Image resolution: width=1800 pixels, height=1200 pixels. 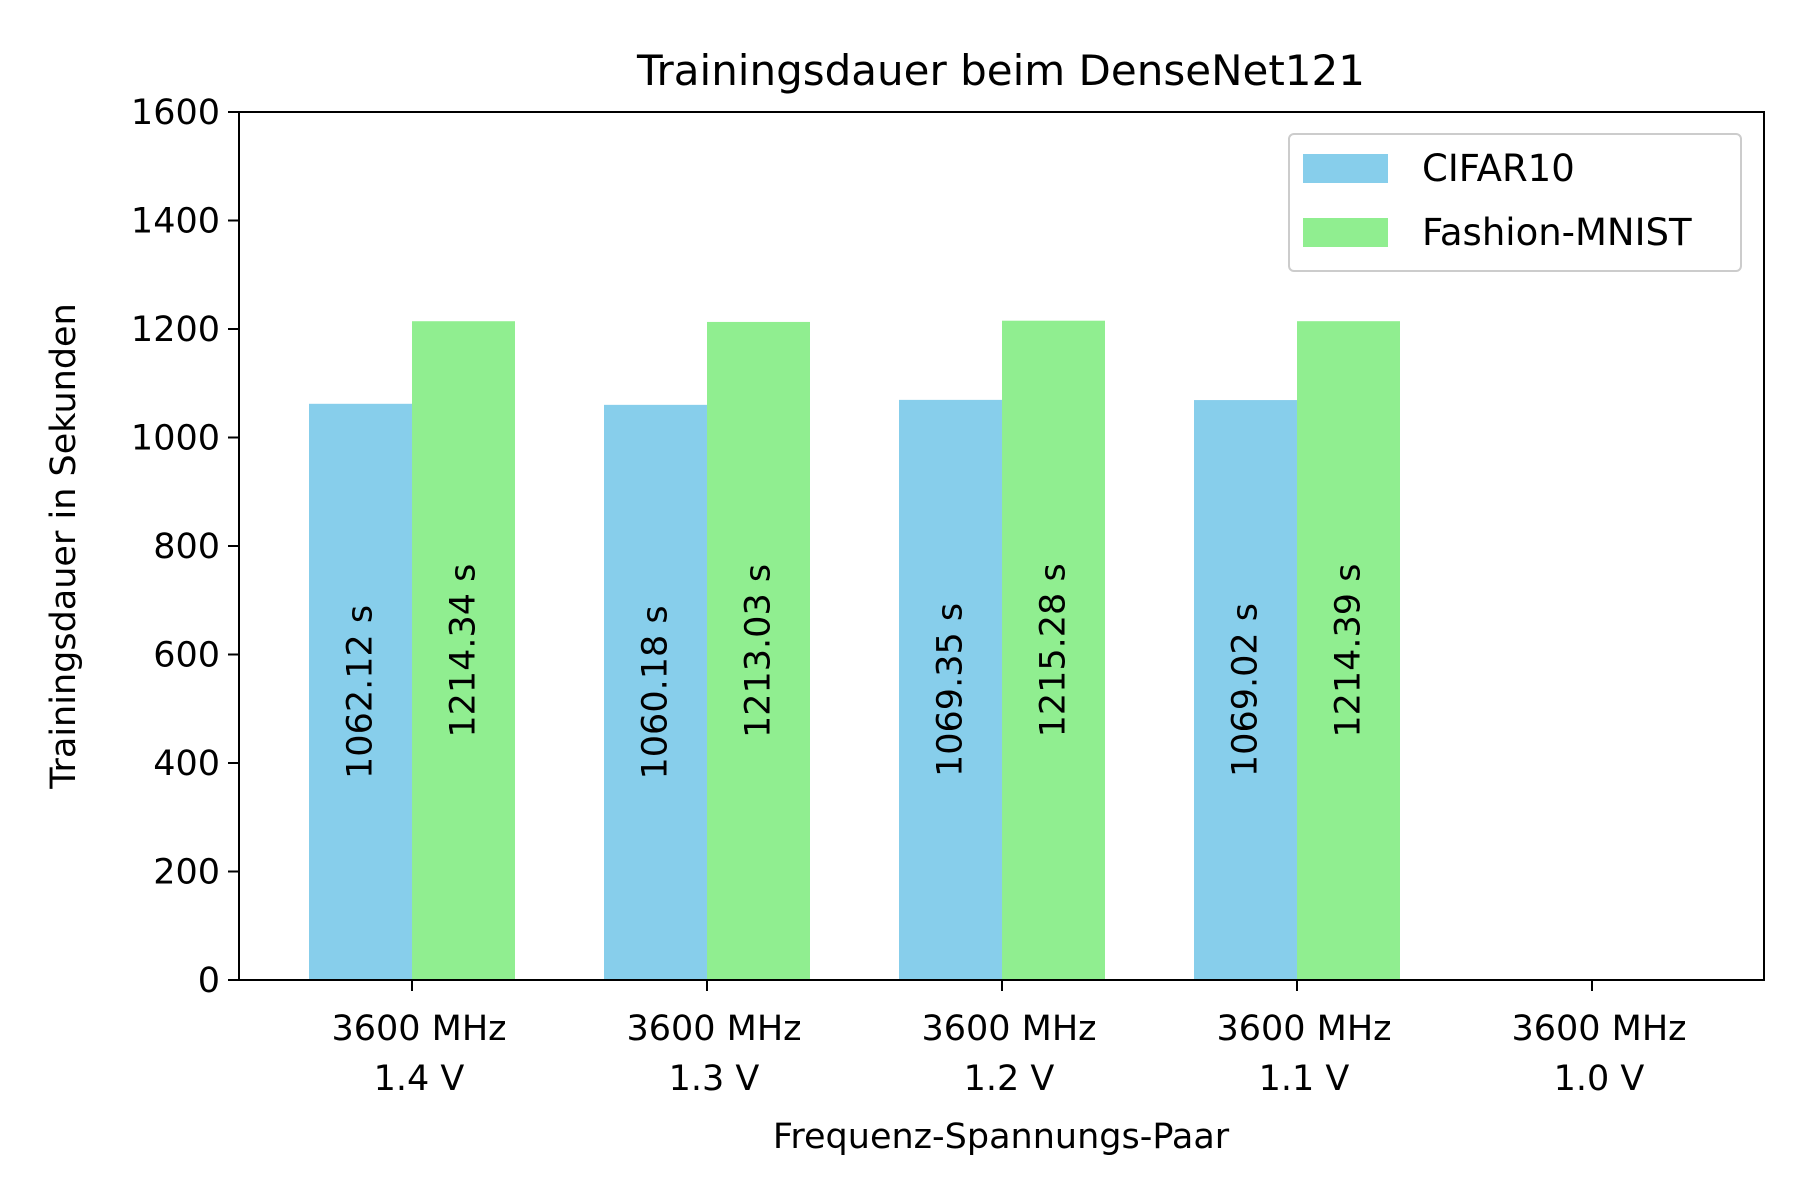 What do you see at coordinates (1498, 168) in the screenshot?
I see `legend-label-cifar10: CIFAR10` at bounding box center [1498, 168].